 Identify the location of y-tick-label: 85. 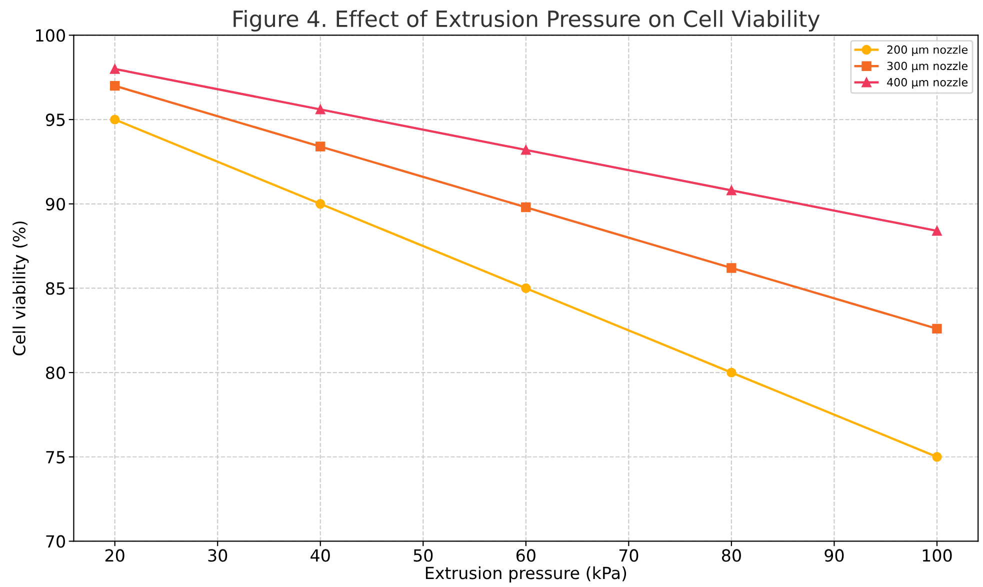
(55, 288).